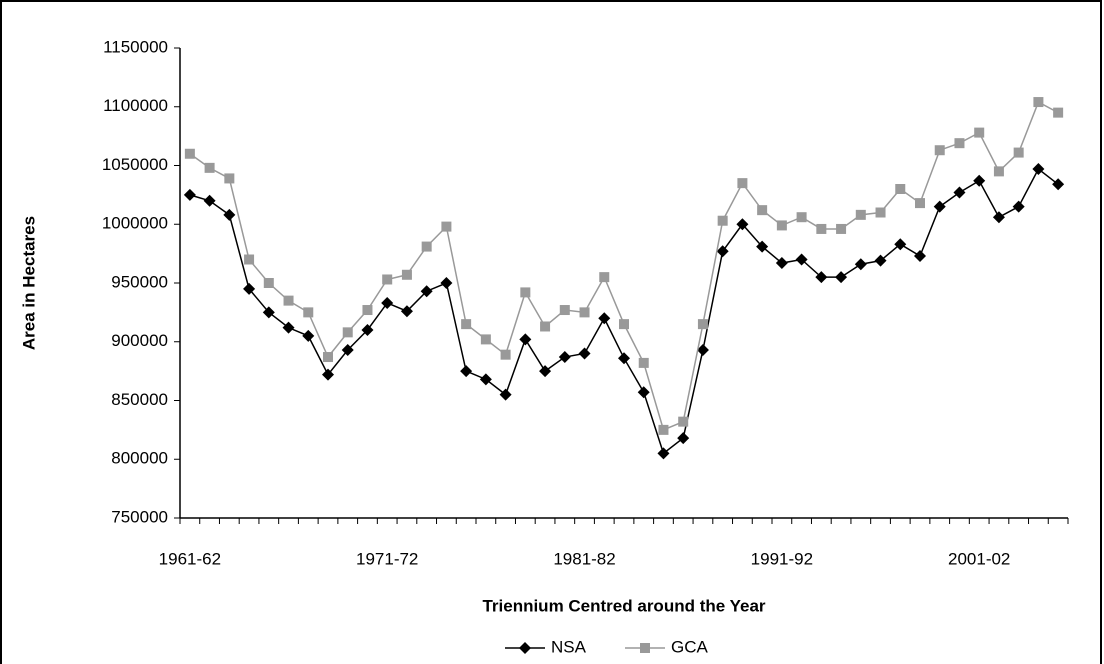 The width and height of the screenshot is (1104, 664). What do you see at coordinates (139, 516) in the screenshot?
I see `y-tick-label: 750000` at bounding box center [139, 516].